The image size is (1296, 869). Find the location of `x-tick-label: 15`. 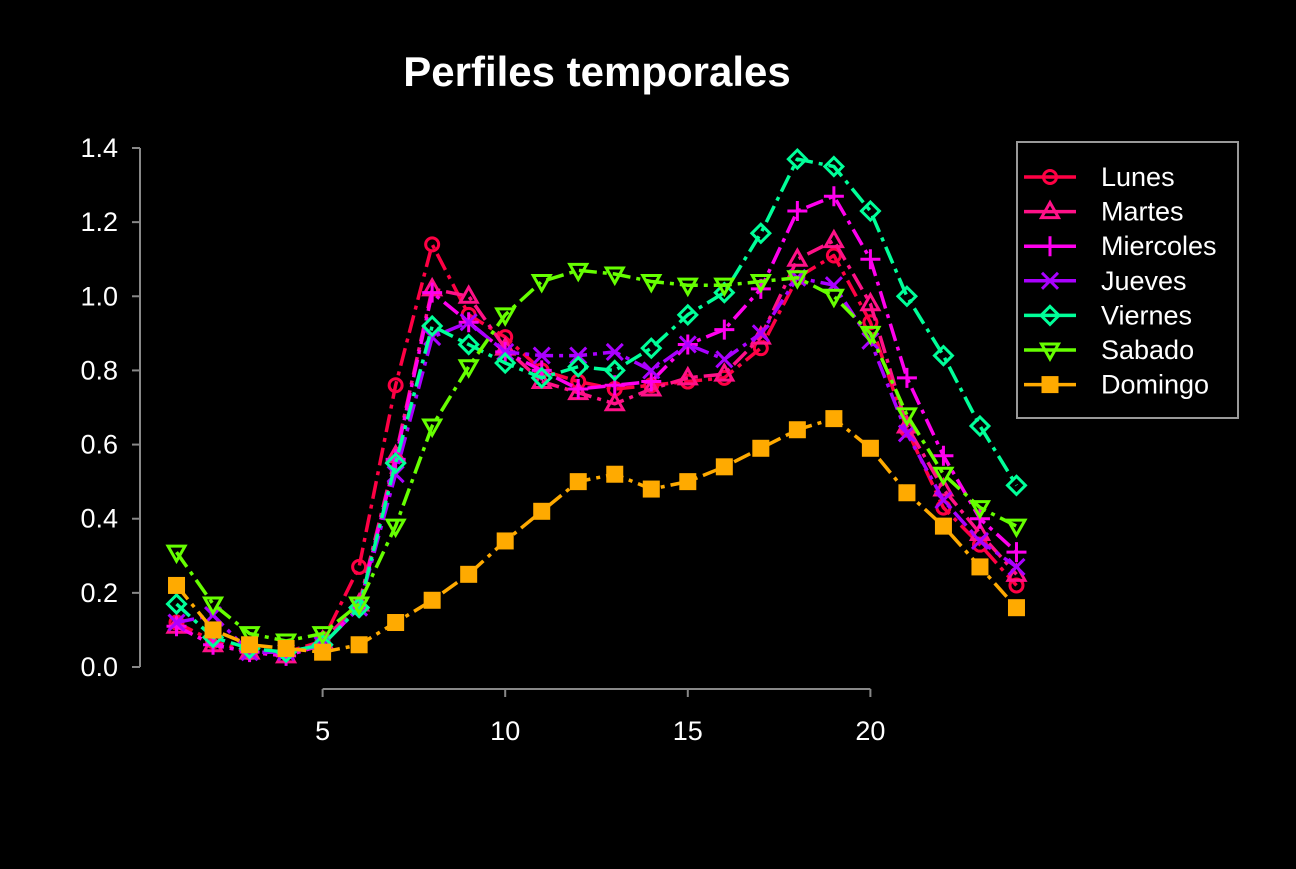

x-tick-label: 15 is located at coordinates (688, 731).